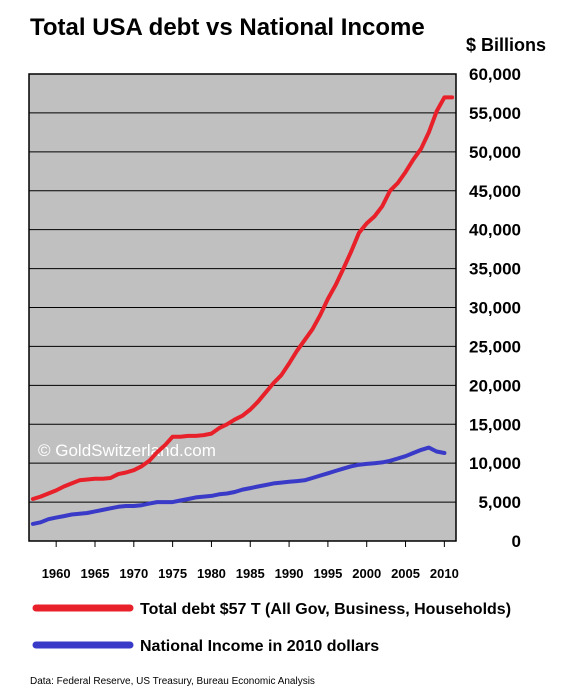  What do you see at coordinates (259, 646) in the screenshot?
I see `legend-label-2: National Income in 2010 dollars` at bounding box center [259, 646].